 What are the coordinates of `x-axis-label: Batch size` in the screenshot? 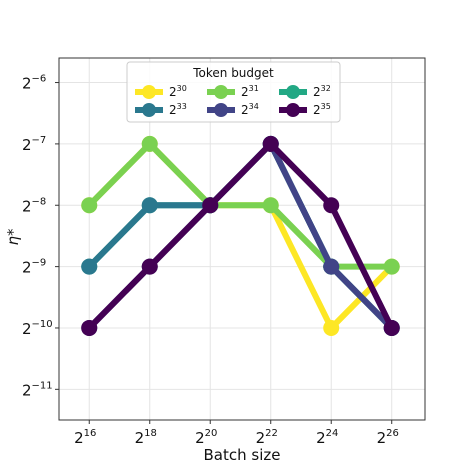 It's located at (242, 455).